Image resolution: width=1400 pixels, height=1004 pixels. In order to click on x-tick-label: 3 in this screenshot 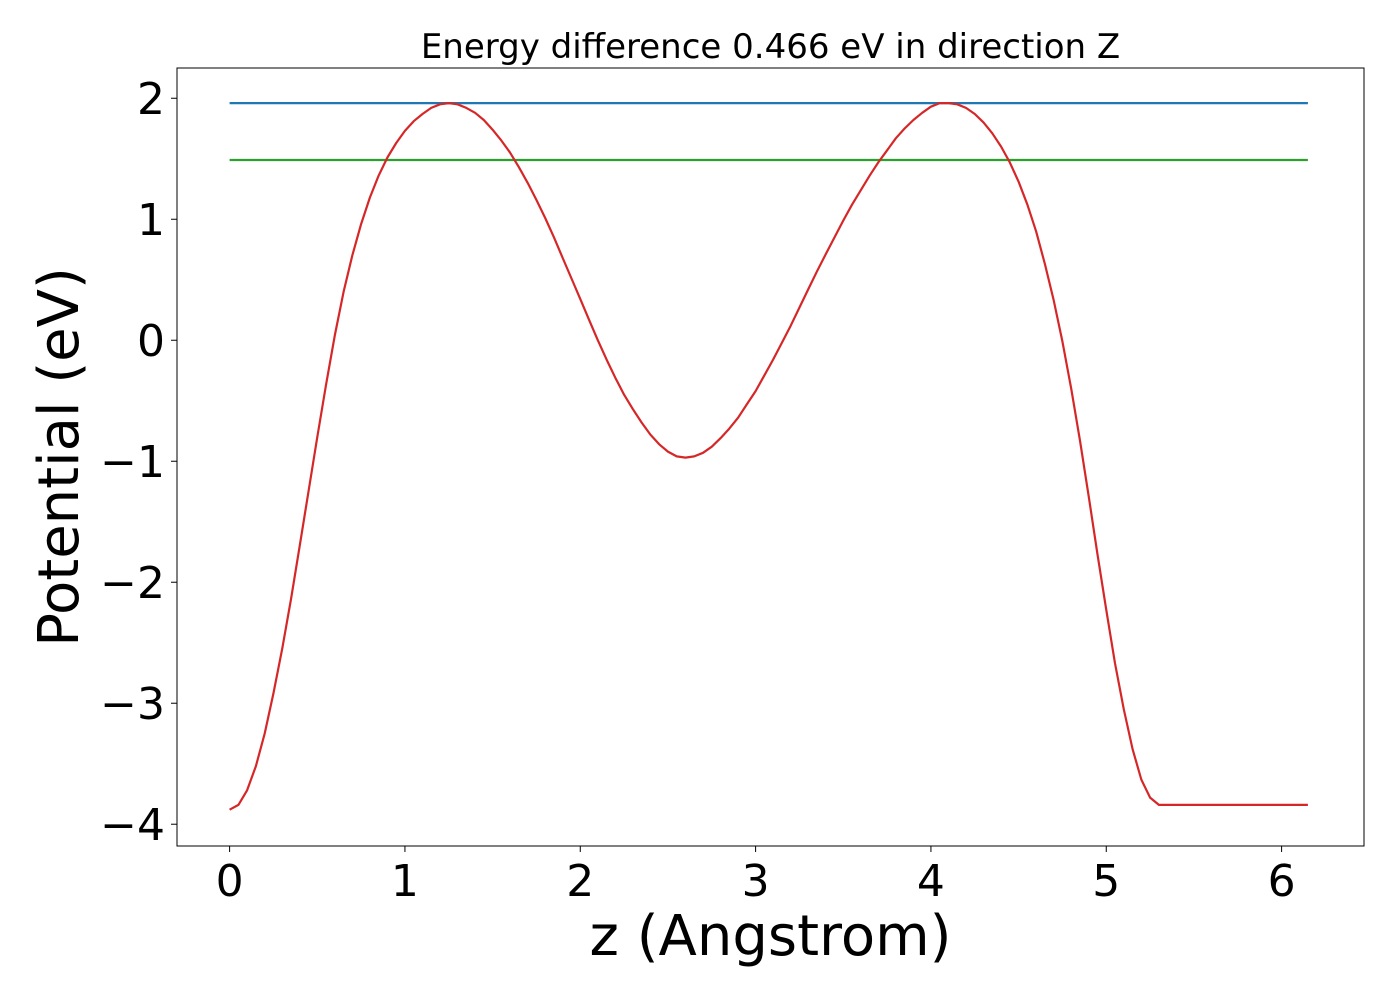, I will do `click(756, 881)`.